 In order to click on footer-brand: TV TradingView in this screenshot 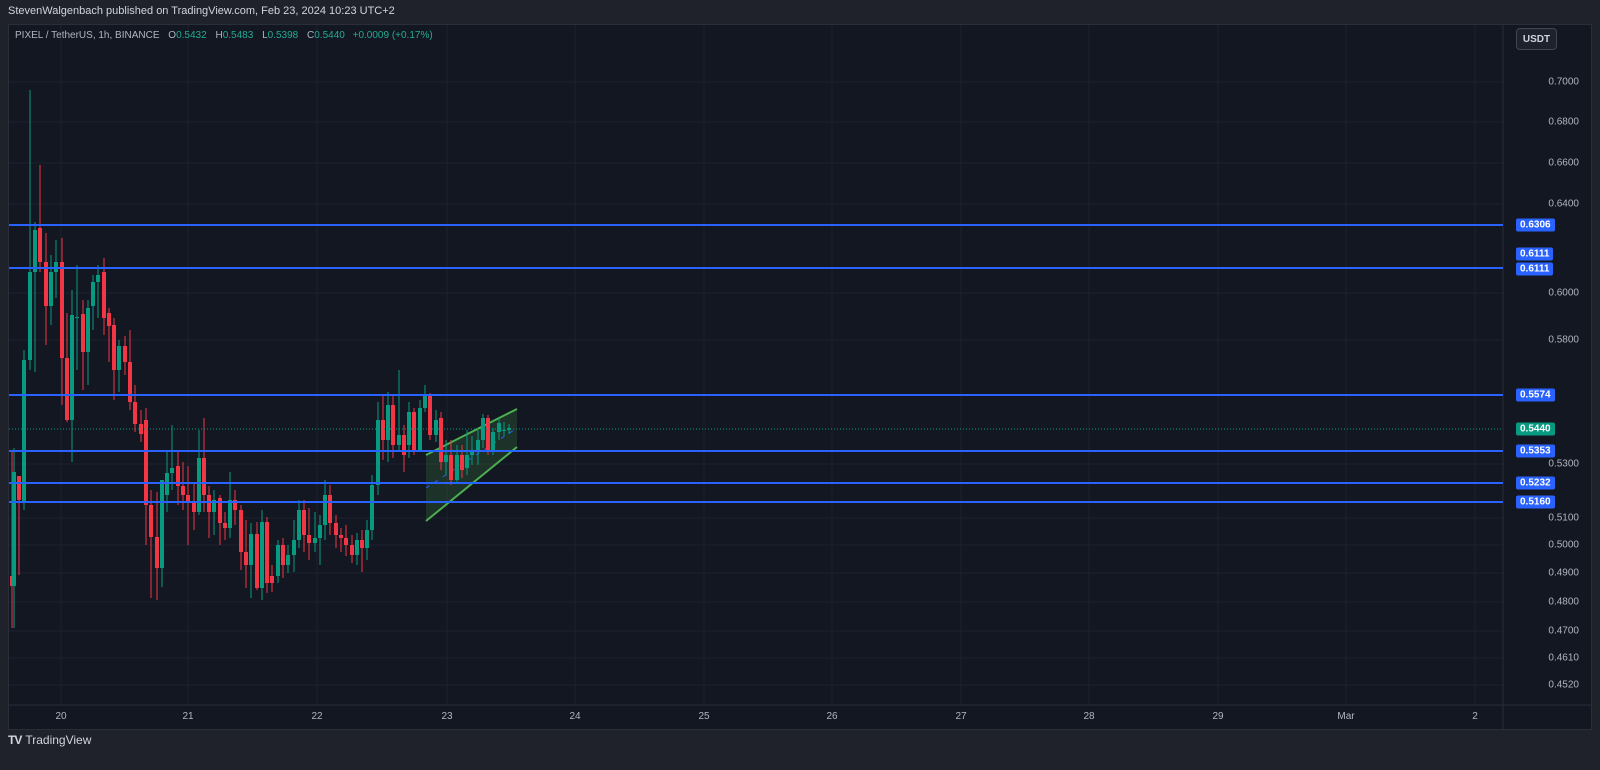, I will do `click(49, 740)`.